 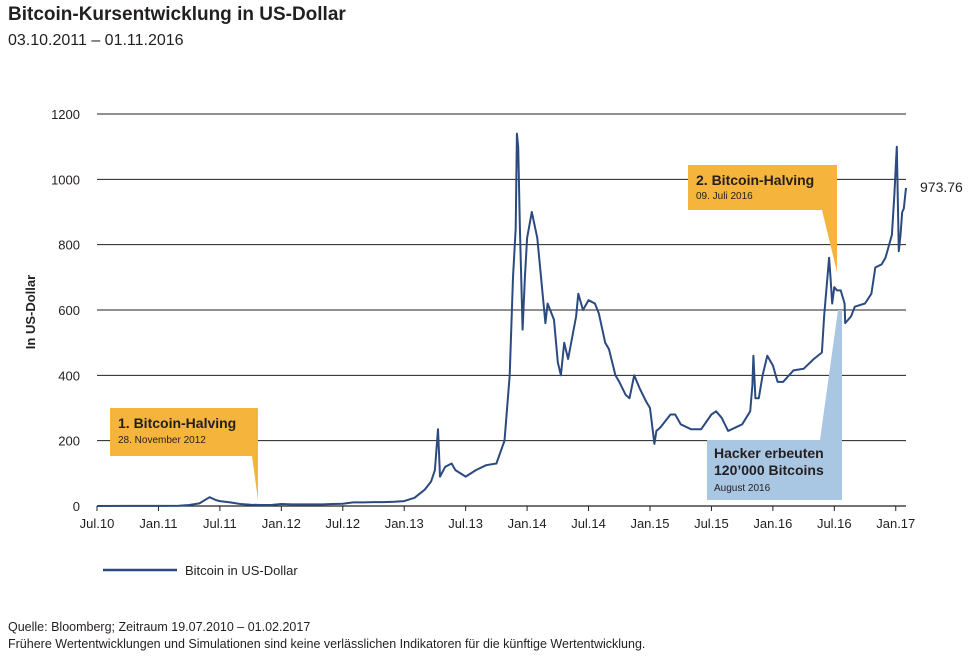 I want to click on callout-halving-1-date: 28. November 2012, so click(x=162, y=440).